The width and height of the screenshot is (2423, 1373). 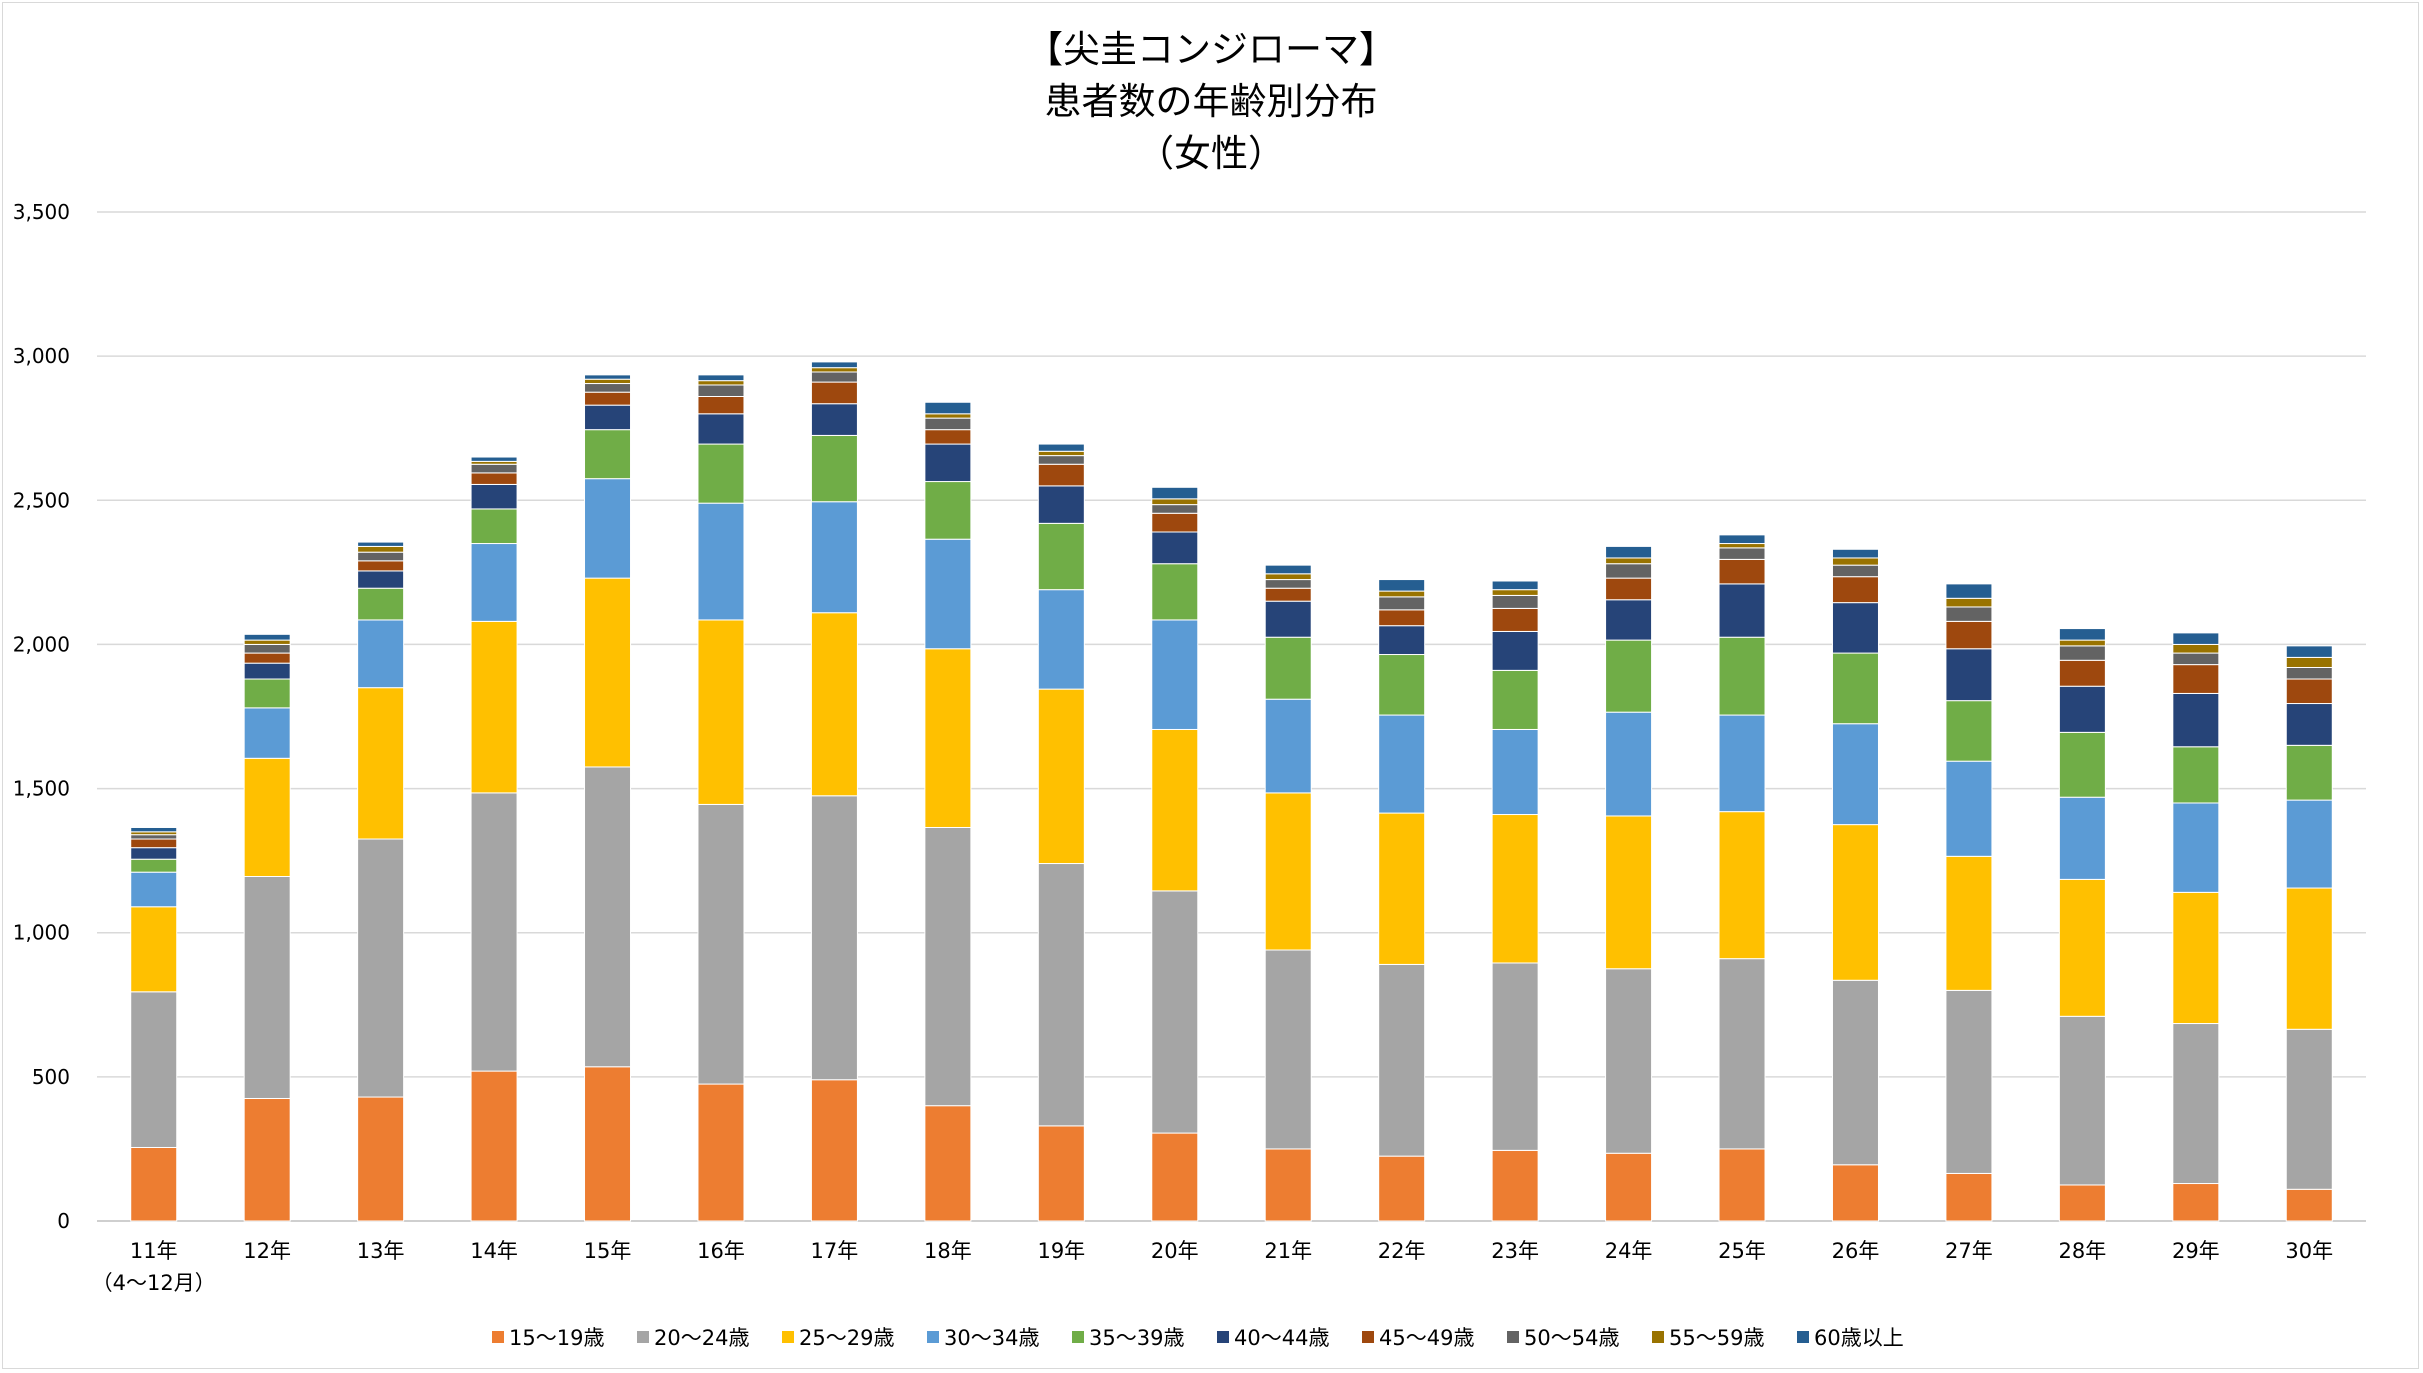 What do you see at coordinates (267, 1251) in the screenshot?
I see `x-tick-label: 12年` at bounding box center [267, 1251].